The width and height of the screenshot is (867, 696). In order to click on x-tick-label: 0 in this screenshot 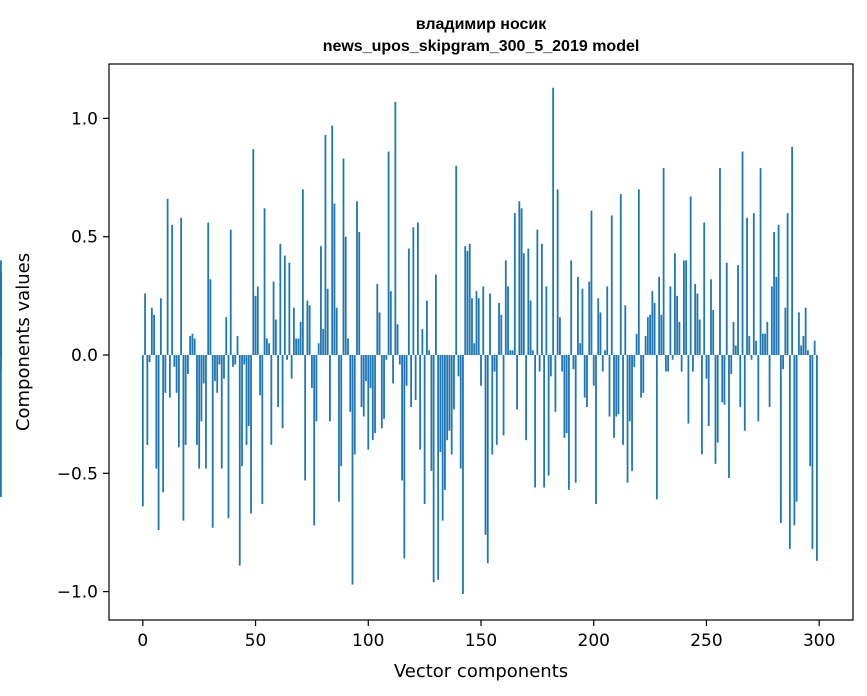, I will do `click(142, 641)`.